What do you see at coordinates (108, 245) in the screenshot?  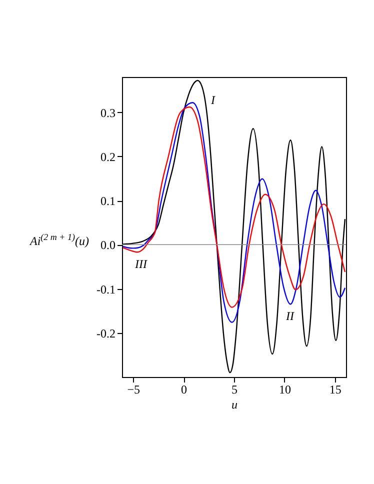 I see `y-tick-label: 0.0` at bounding box center [108, 245].